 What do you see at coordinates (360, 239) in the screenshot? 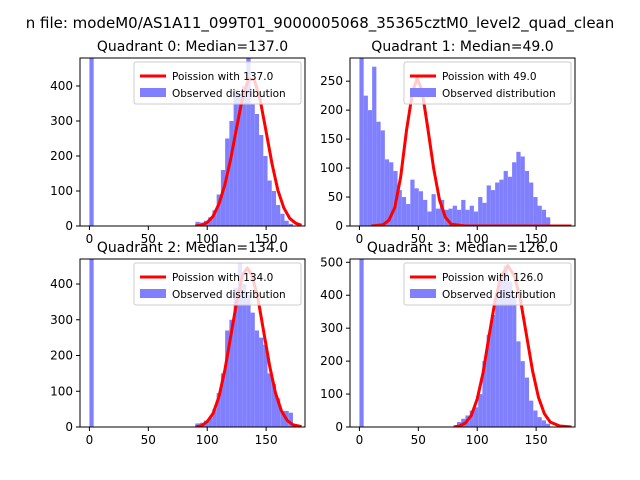
I see `x-tick-label: 0` at bounding box center [360, 239].